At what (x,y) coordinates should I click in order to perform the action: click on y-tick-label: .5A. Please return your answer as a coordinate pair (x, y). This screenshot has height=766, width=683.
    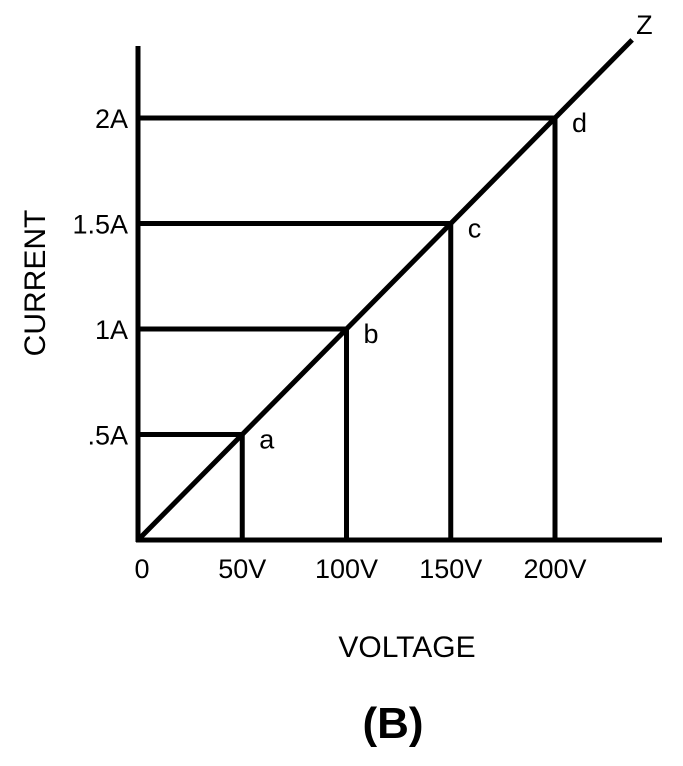
    Looking at the image, I should click on (107, 436).